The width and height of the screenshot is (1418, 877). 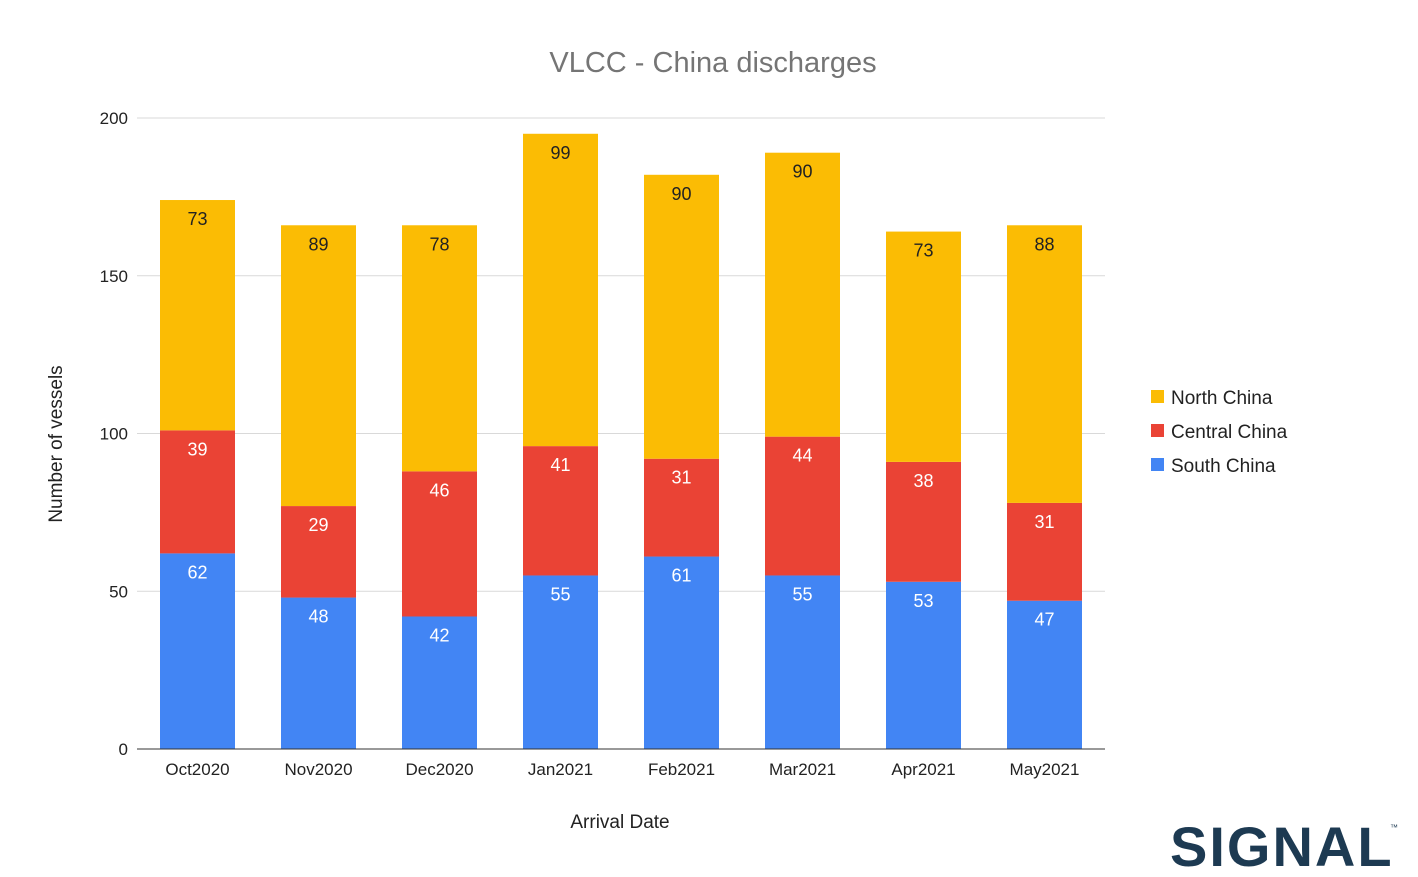 I want to click on data-label: 89, so click(x=318, y=244).